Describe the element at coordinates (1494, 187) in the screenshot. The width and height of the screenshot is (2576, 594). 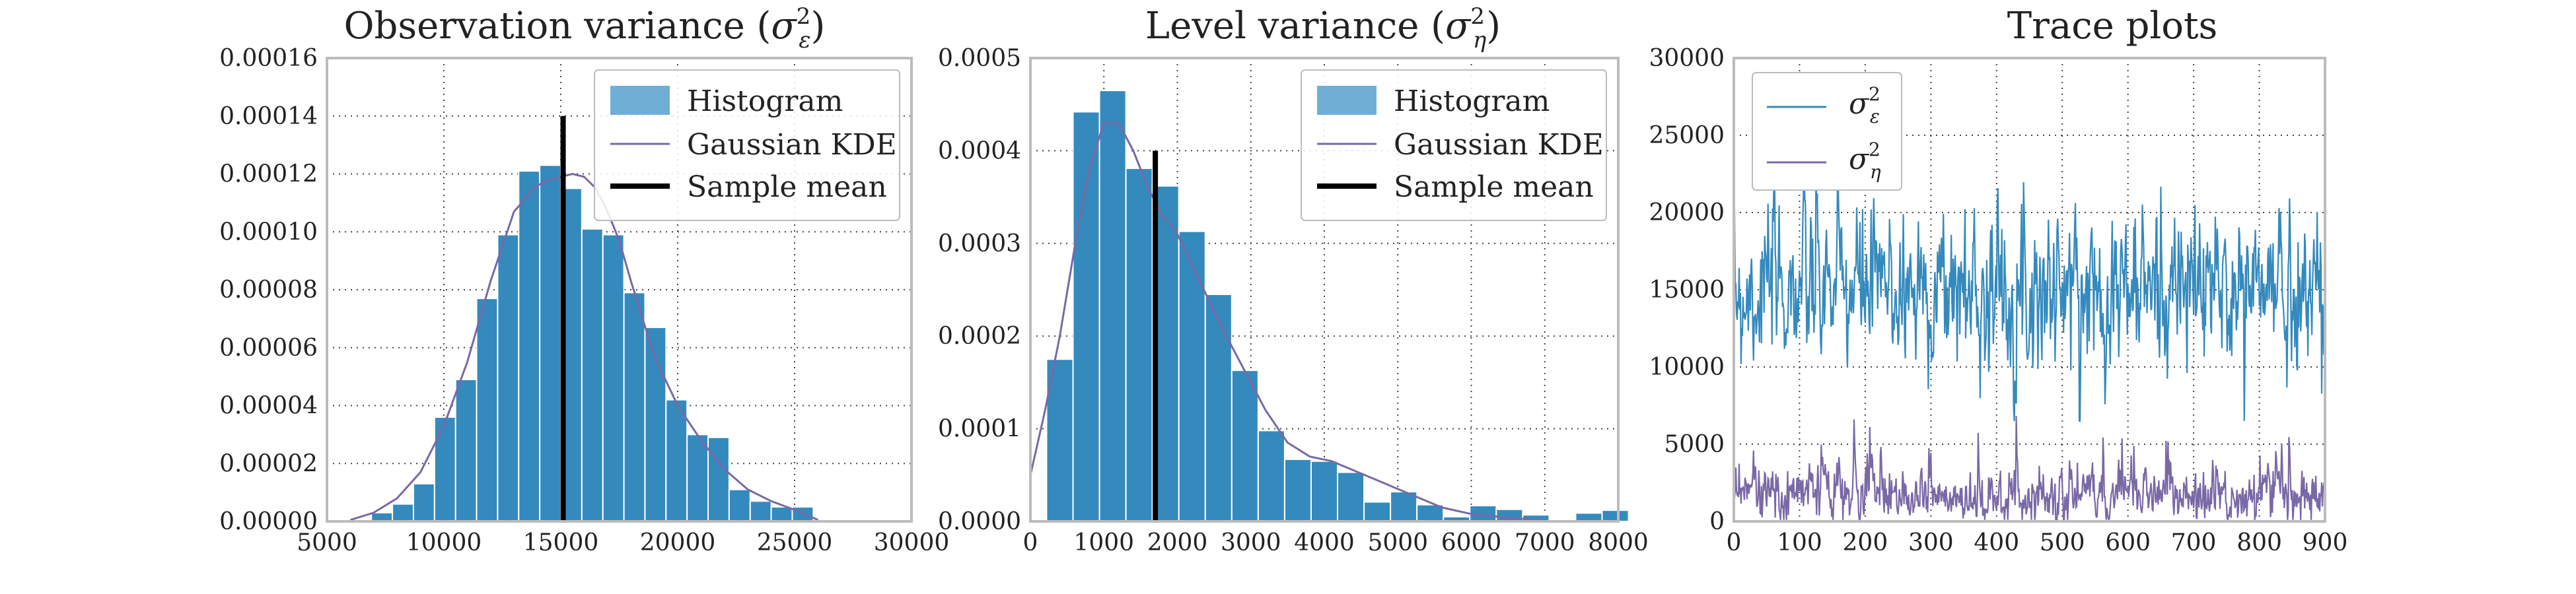
I see `legend-mean-label: Sample mean` at that location.